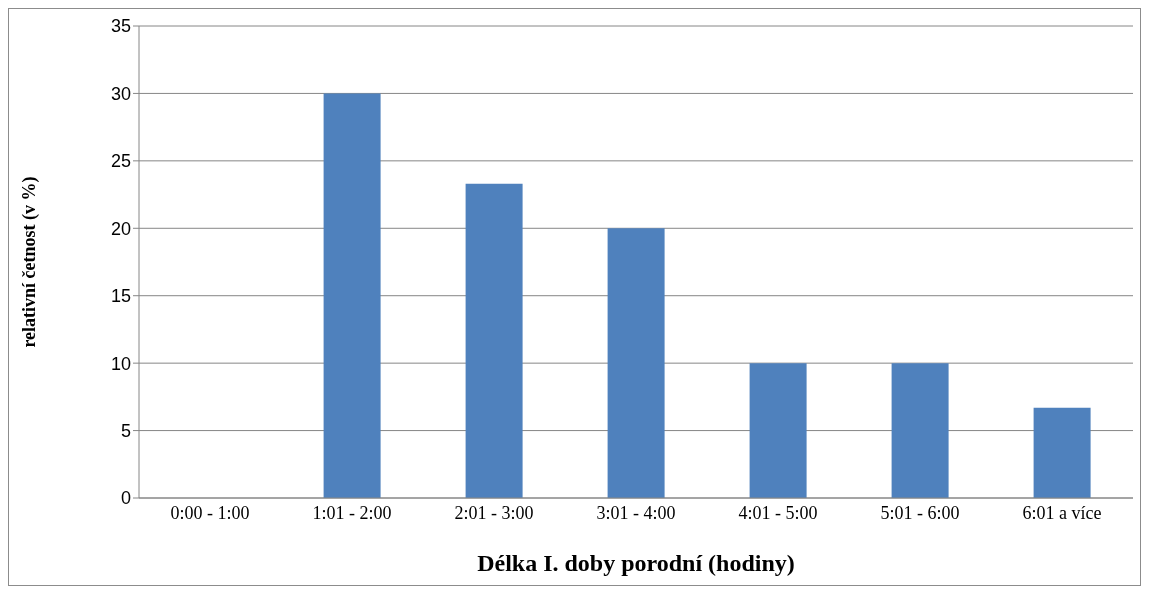 This screenshot has height=594, width=1149. I want to click on x-tick-label: 6:01 a více, so click(1062, 512).